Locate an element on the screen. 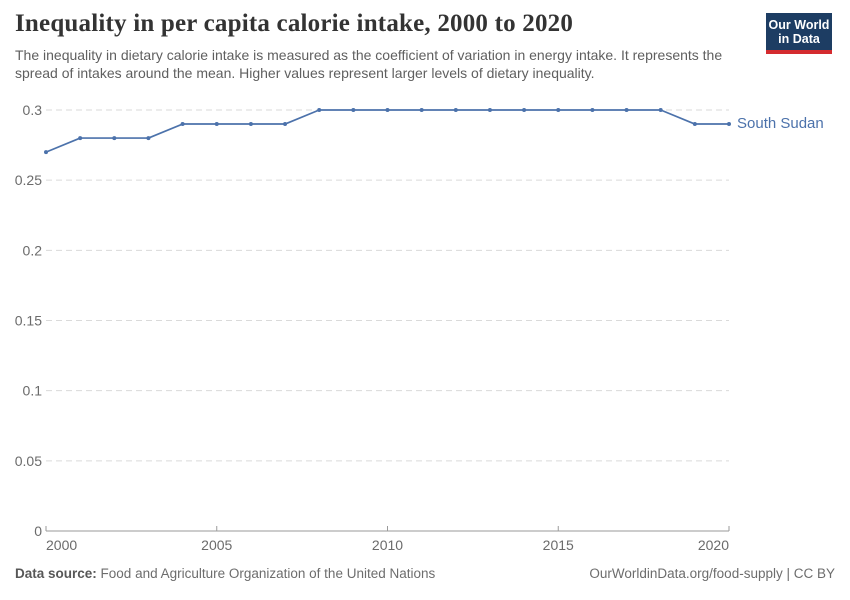 Image resolution: width=850 pixels, height=600 pixels. y-tick-label: 0.2 is located at coordinates (33, 250).